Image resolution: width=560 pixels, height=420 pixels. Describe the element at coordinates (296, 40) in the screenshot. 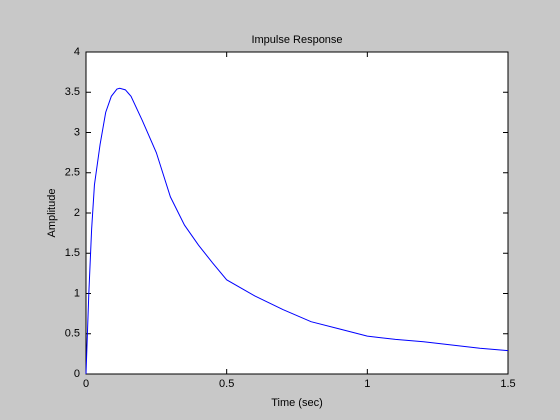

I see `chart-title: Impulse Response` at that location.